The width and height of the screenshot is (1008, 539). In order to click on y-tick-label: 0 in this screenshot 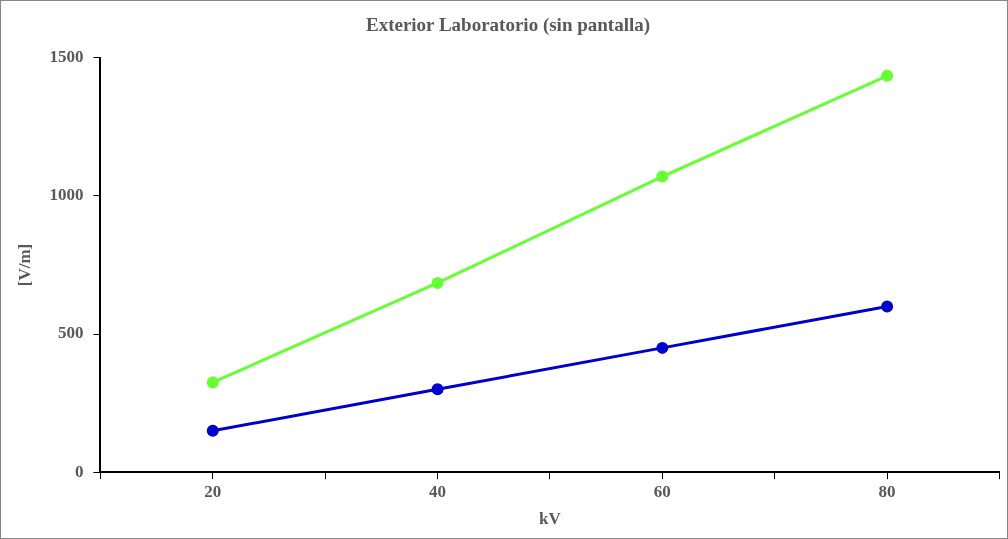, I will do `click(79, 471)`.